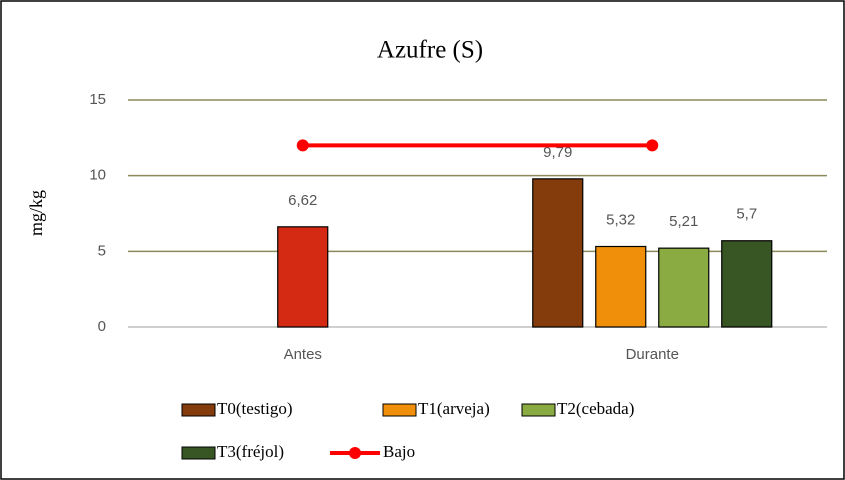 Image resolution: width=845 pixels, height=480 pixels. I want to click on legend-label: T1(arveja), so click(454, 408).